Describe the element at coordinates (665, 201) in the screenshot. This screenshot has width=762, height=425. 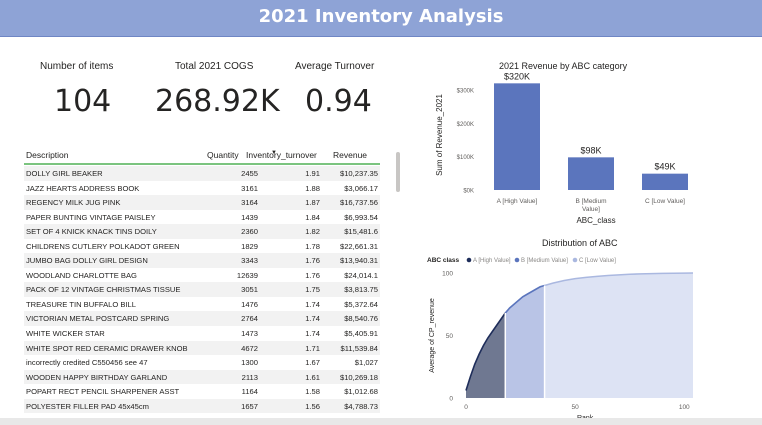
I see `bar-category-label: C [Low Value]` at that location.